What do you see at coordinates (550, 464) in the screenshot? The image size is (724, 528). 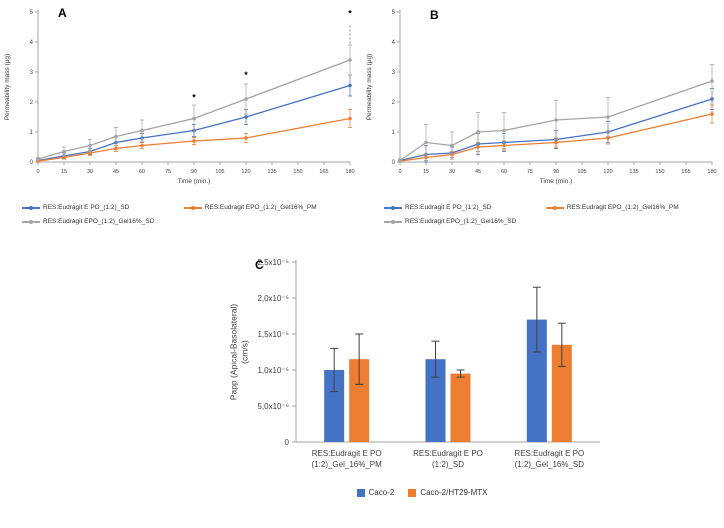 I see `category-label: (1:2)_Gel_16%_SD` at bounding box center [550, 464].